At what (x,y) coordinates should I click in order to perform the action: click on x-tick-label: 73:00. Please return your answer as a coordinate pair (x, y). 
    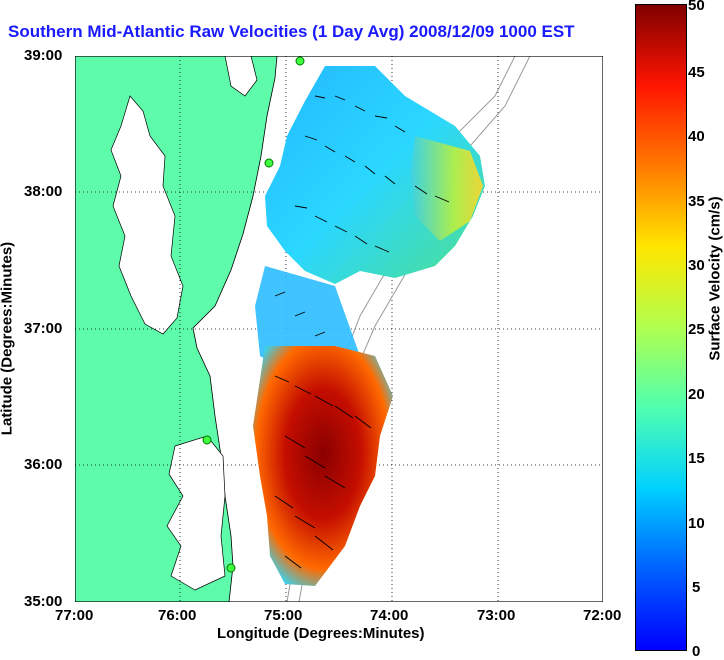
    Looking at the image, I should click on (496, 615).